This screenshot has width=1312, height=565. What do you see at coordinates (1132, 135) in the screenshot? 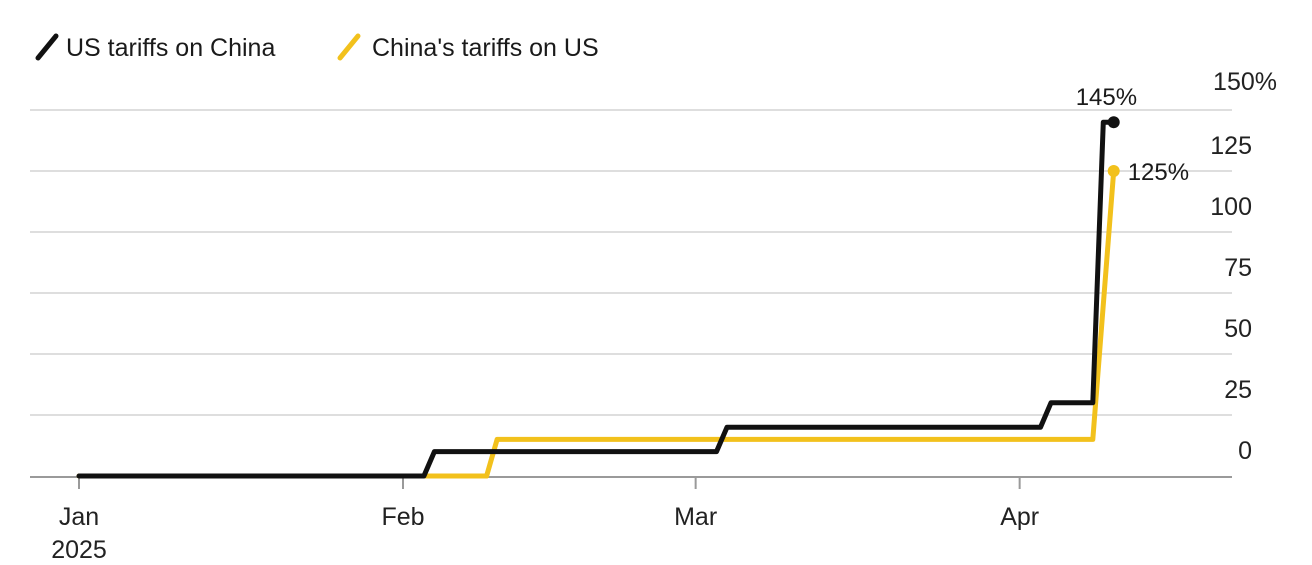
I see `end-markers: 145% 125%` at bounding box center [1132, 135].